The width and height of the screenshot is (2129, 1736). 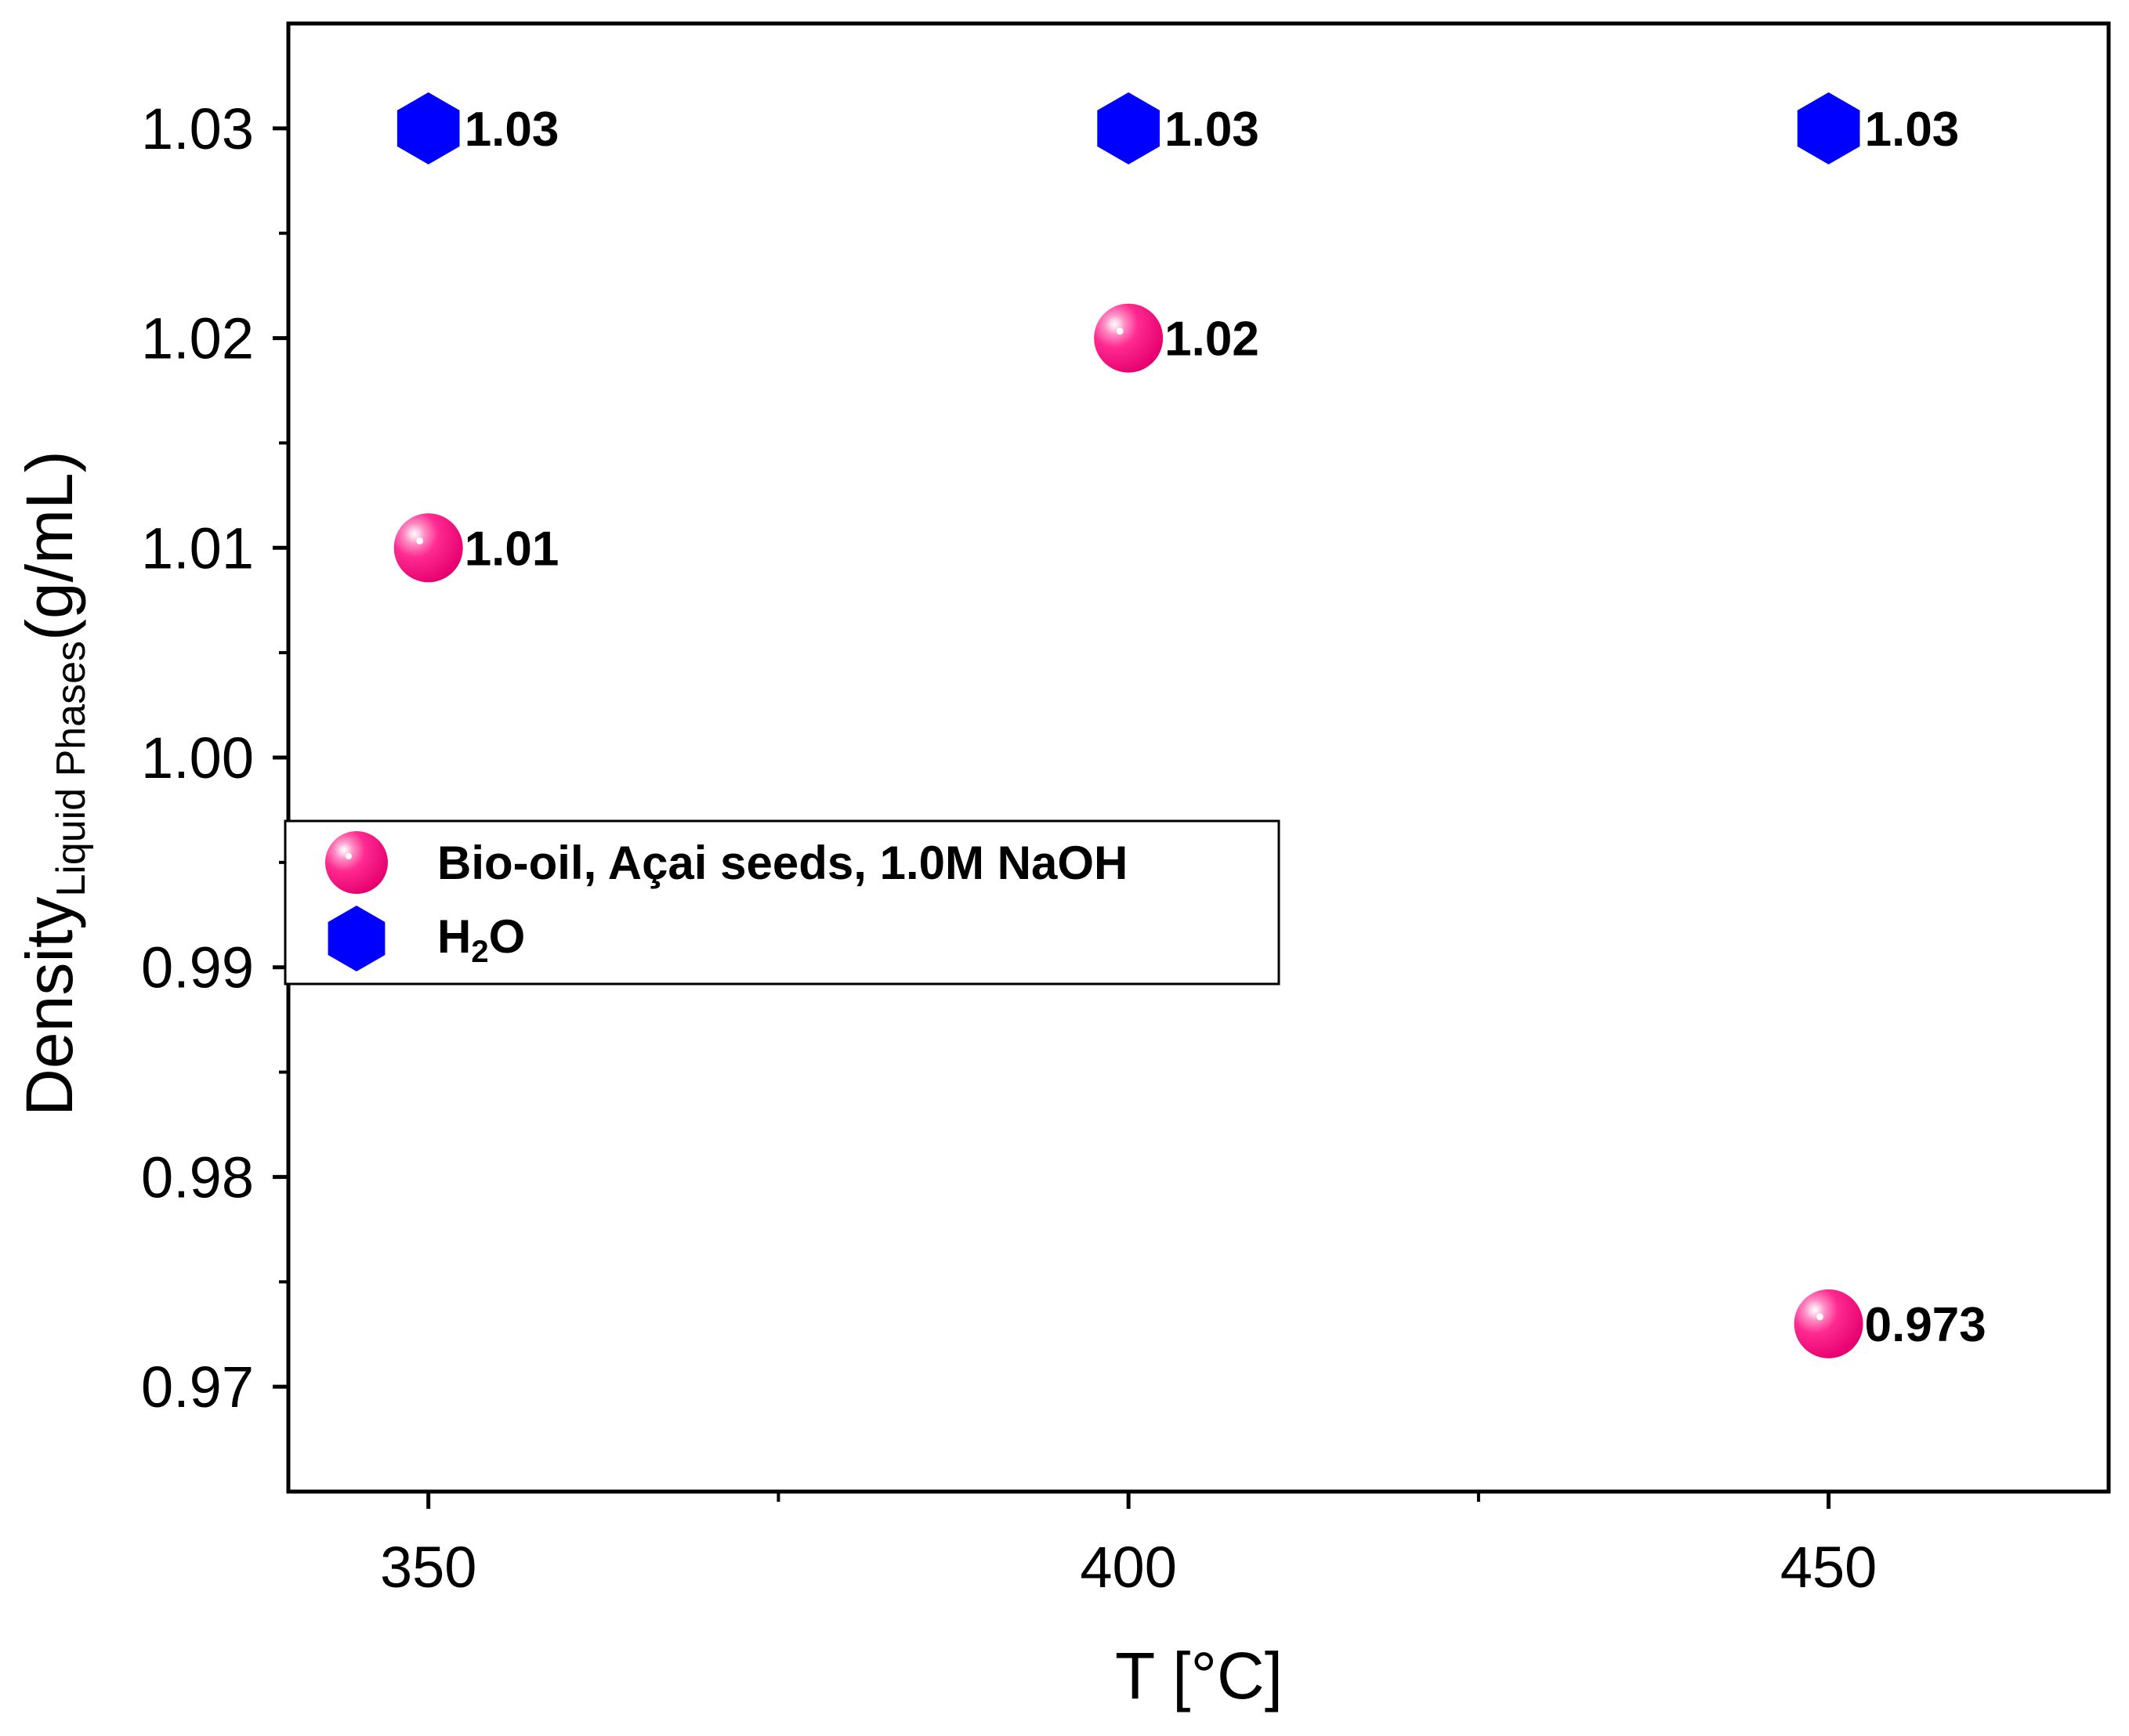 I want to click on y-axis-title: DensityLiquid Phases(g/mL), so click(x=53, y=783).